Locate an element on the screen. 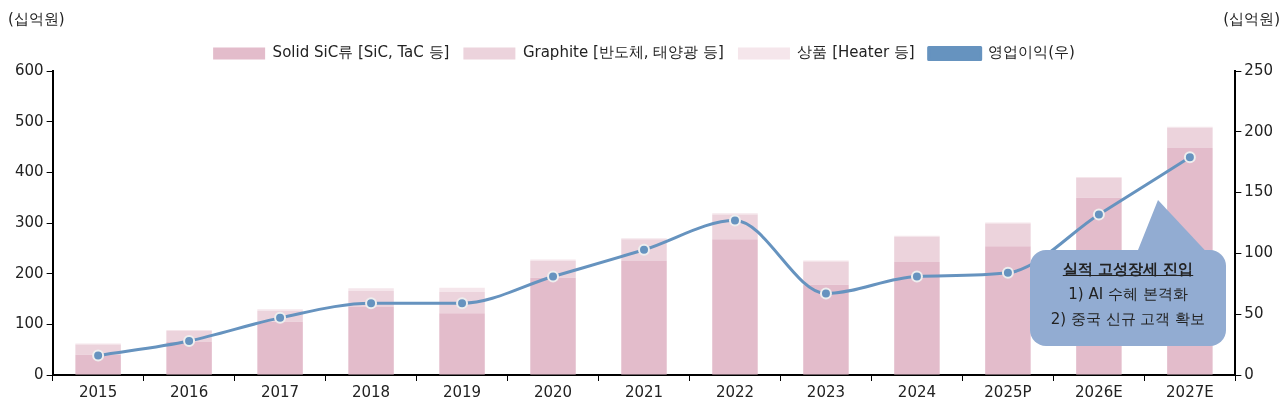 The image size is (1288, 405). y2-tick-label: 100 is located at coordinates (1259, 252).